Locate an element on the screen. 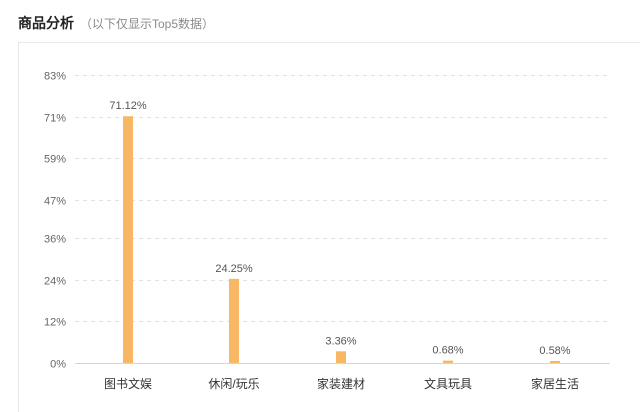 The height and width of the screenshot is (412, 640). chart-header: 商品分析 （以下仅显示Top5数据） is located at coordinates (116, 23).